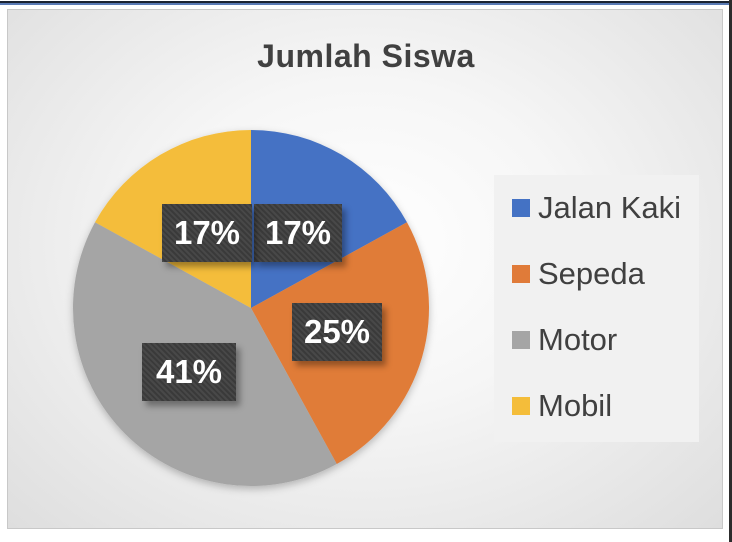 The image size is (732, 542). I want to click on legend-label: Motor, so click(578, 339).